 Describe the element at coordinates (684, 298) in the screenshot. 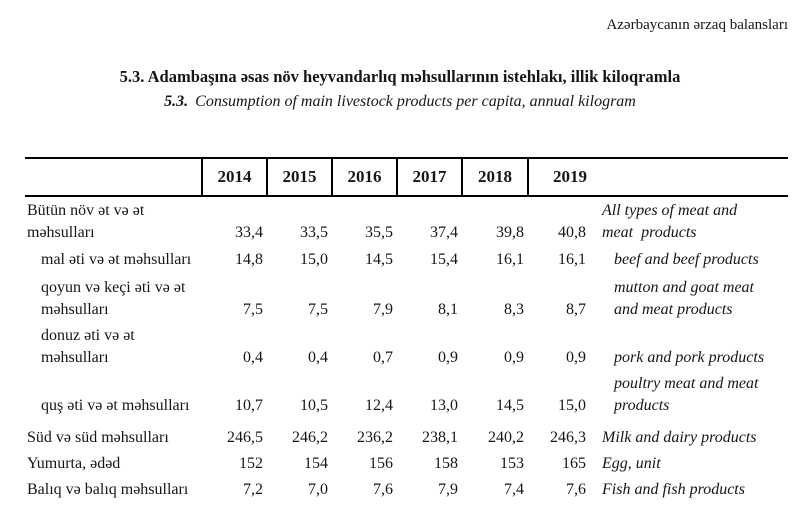

I see `row-label-english: mutton and goat meat and meat products` at that location.